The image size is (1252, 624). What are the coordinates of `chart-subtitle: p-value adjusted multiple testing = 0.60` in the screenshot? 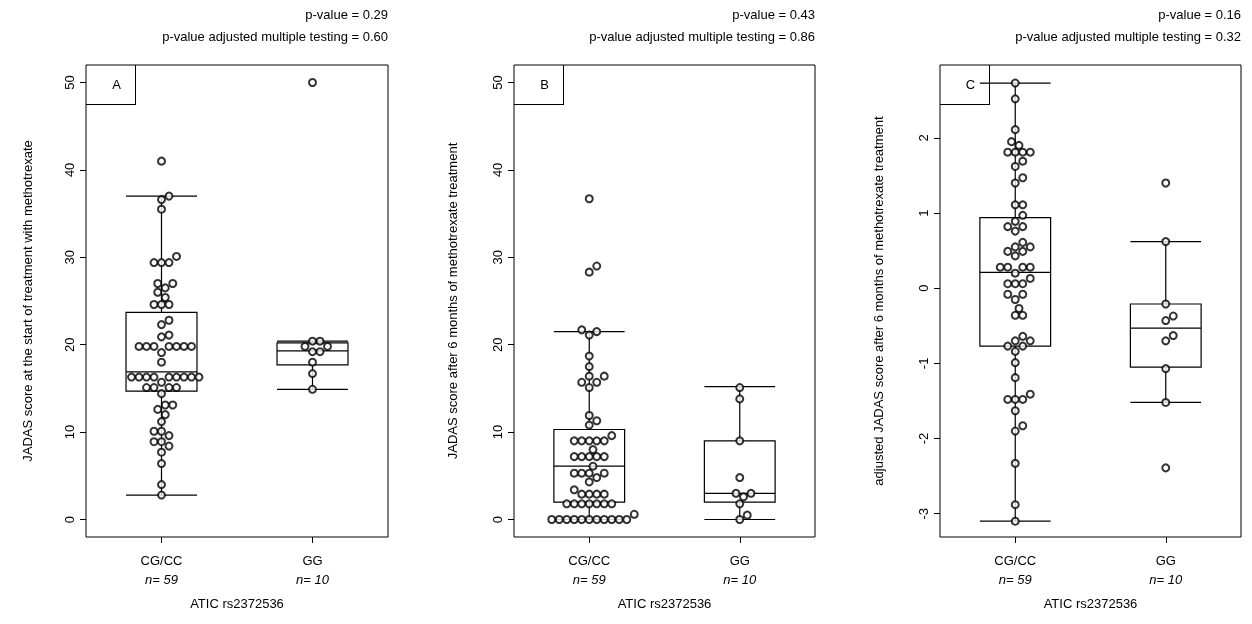 It's located at (275, 36).